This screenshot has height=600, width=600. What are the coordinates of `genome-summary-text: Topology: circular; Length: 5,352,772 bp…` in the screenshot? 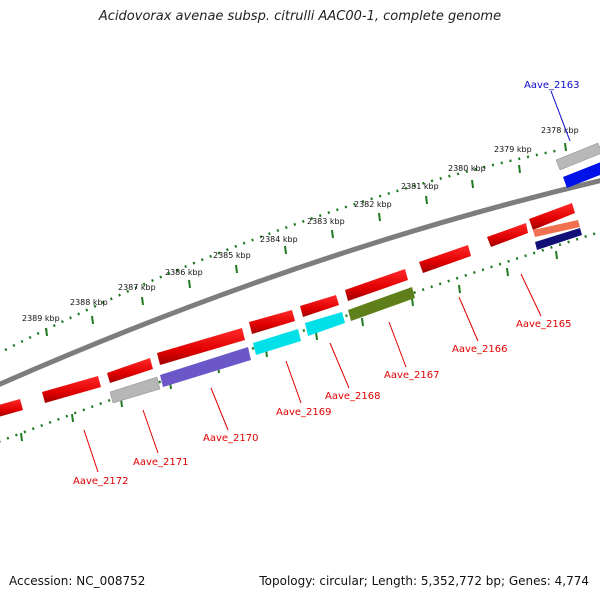 It's located at (424, 581).